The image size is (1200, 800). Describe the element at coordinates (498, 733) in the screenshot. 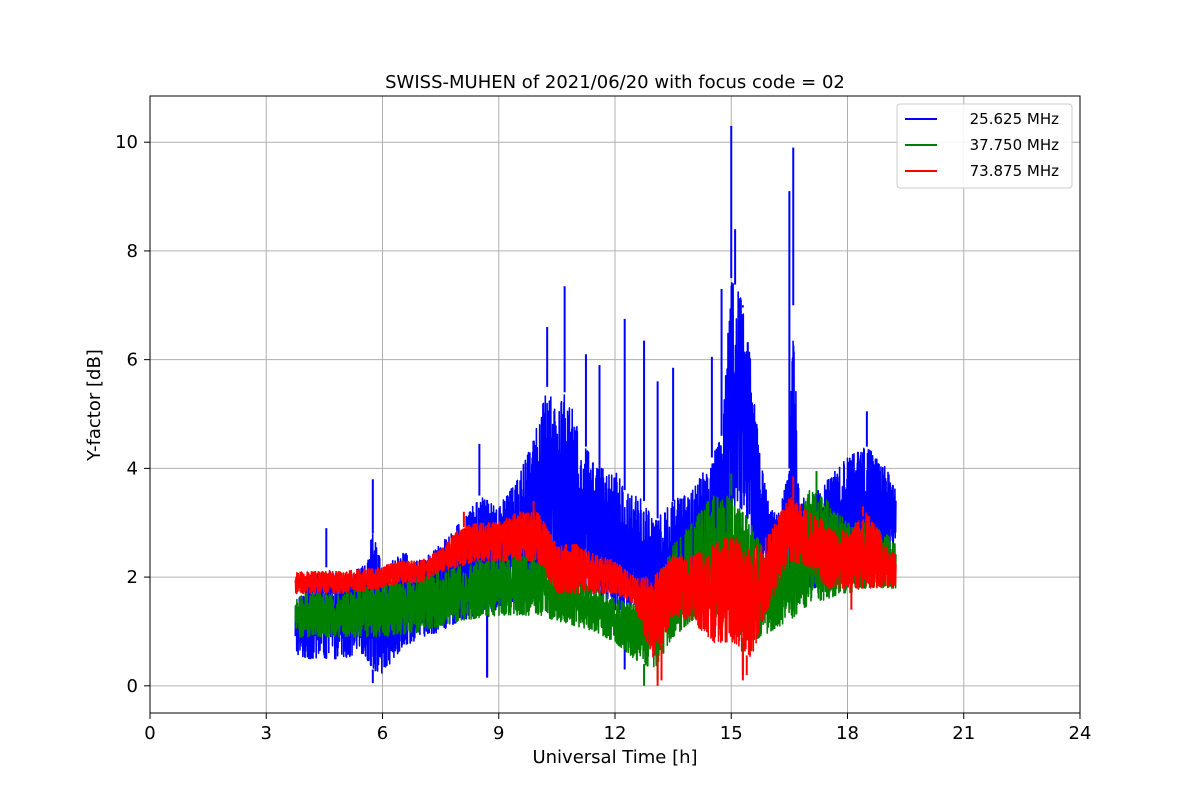

I see `x-tick-label: 9` at that location.